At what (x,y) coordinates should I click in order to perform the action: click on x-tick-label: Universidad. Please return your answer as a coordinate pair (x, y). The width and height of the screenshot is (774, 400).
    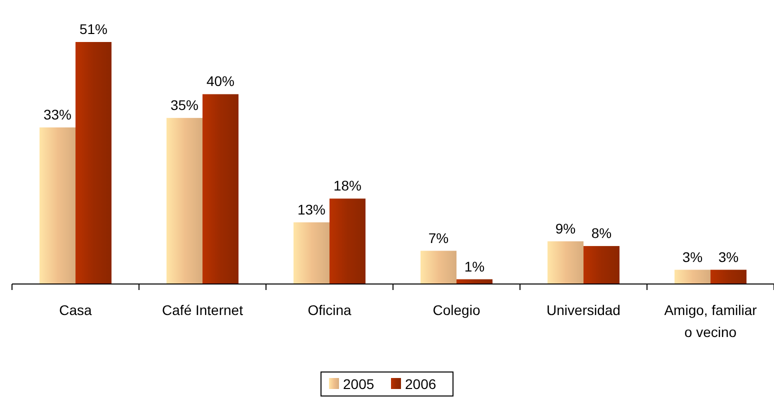
    Looking at the image, I should click on (583, 310).